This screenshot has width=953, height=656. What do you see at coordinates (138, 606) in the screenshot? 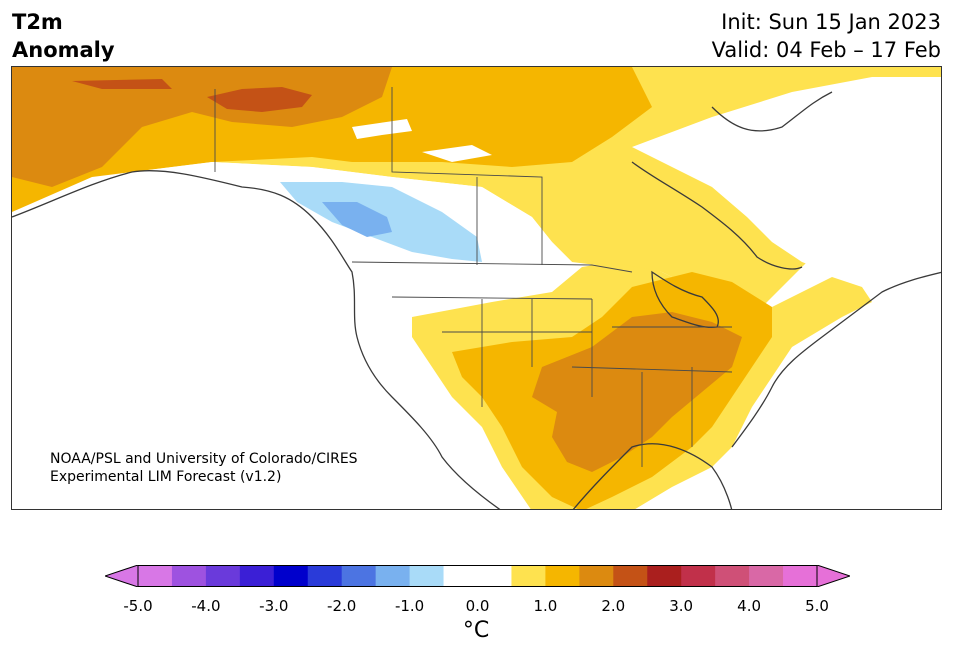
I see `colorbar-tick-label: -5.0` at bounding box center [138, 606].